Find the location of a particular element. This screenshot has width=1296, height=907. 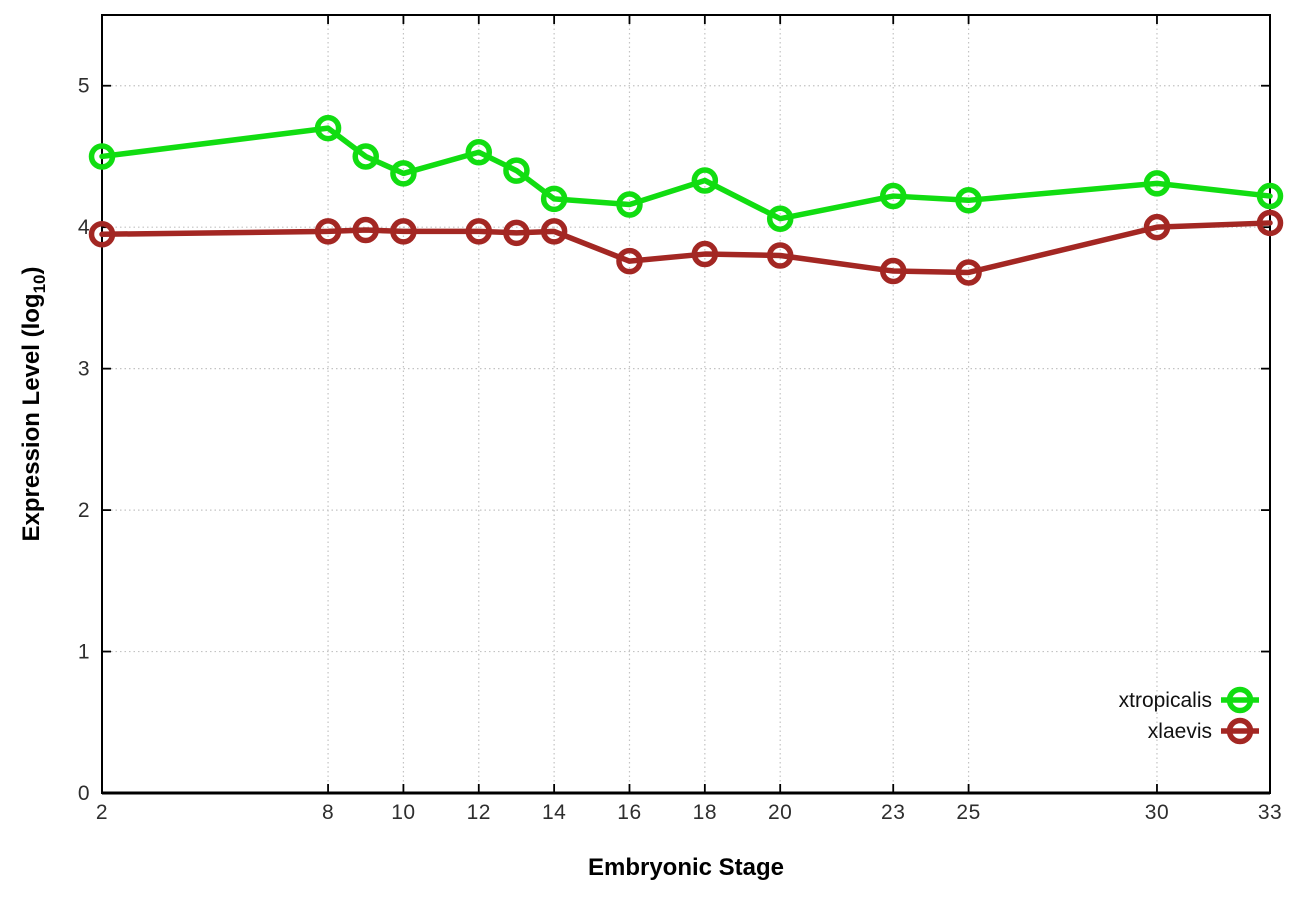

x-tick-label-12: 12 is located at coordinates (479, 812).